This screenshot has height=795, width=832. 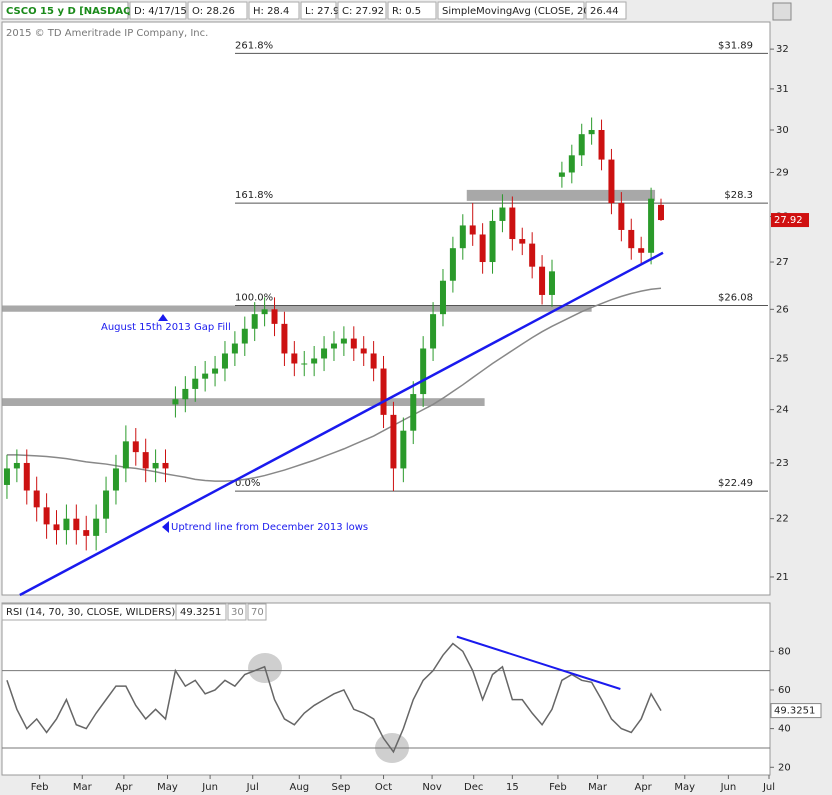 I want to click on fib-label: 161.8%, so click(x=254, y=195).